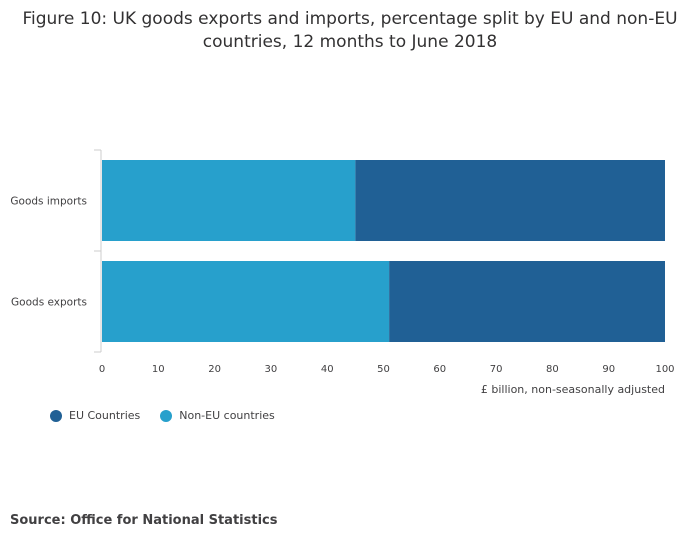 The width and height of the screenshot is (700, 549). What do you see at coordinates (573, 389) in the screenshot?
I see `x-axis-label: £ billion, non-seasonally adjusted` at bounding box center [573, 389].